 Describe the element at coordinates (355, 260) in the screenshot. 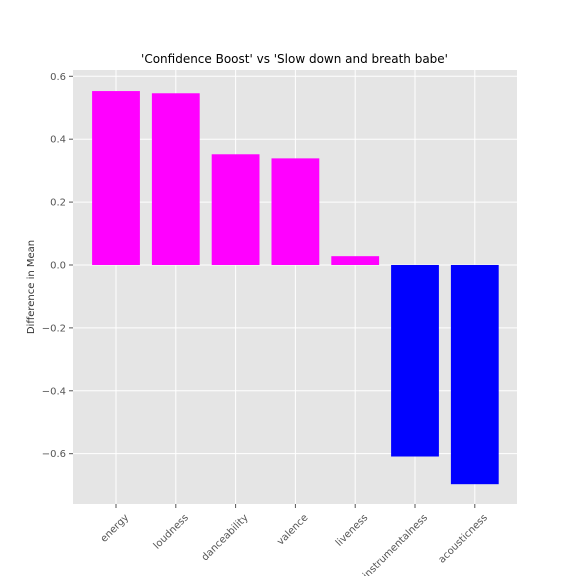

I see `bar-liveness` at that location.